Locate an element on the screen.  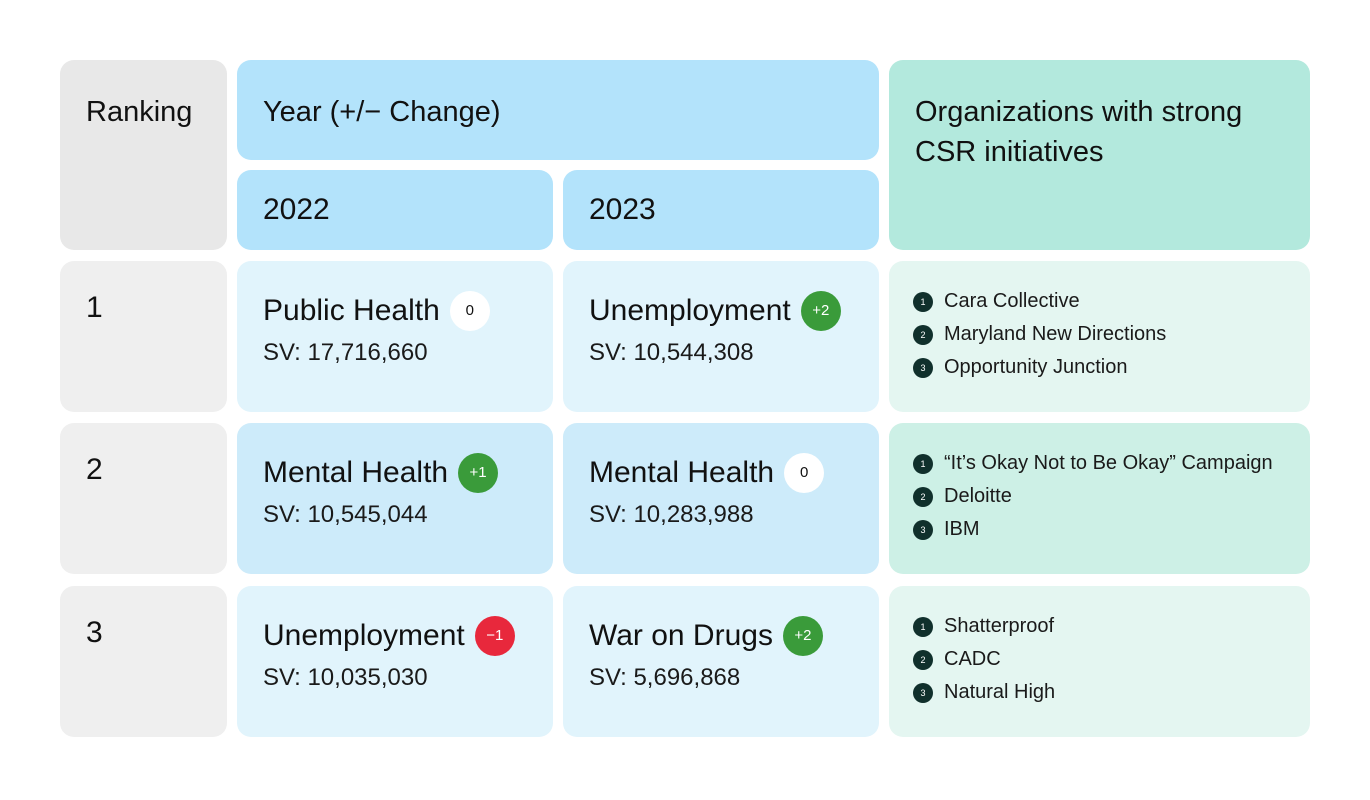
list-item: 1 Cara Collective is located at coordinates (1039, 301).